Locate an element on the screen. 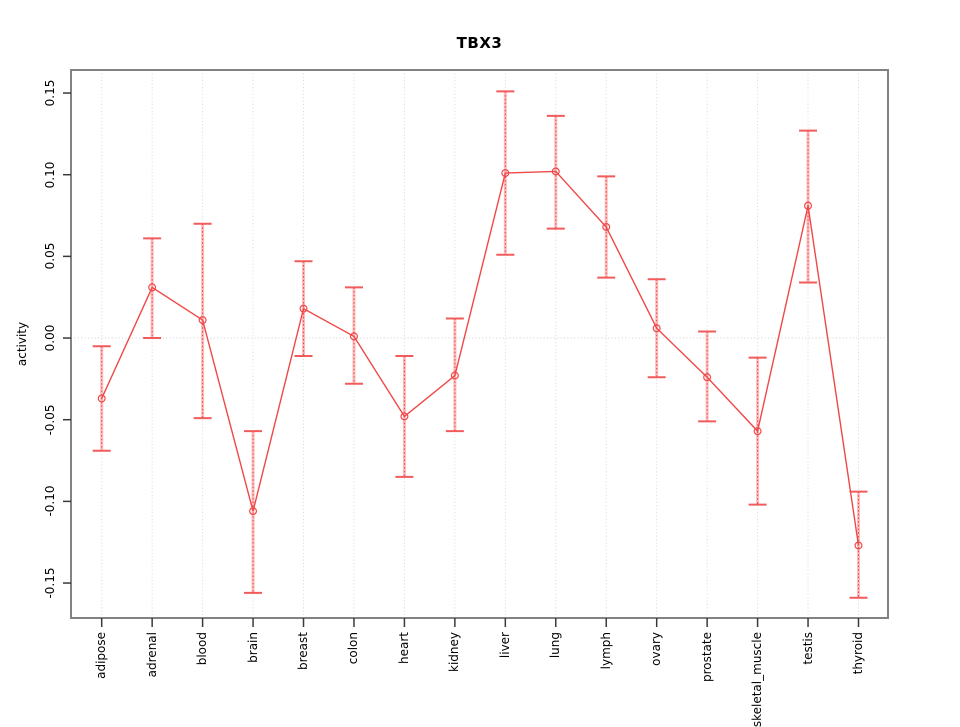  y-tick-label--0.15: -0.15 is located at coordinates (50, 583).